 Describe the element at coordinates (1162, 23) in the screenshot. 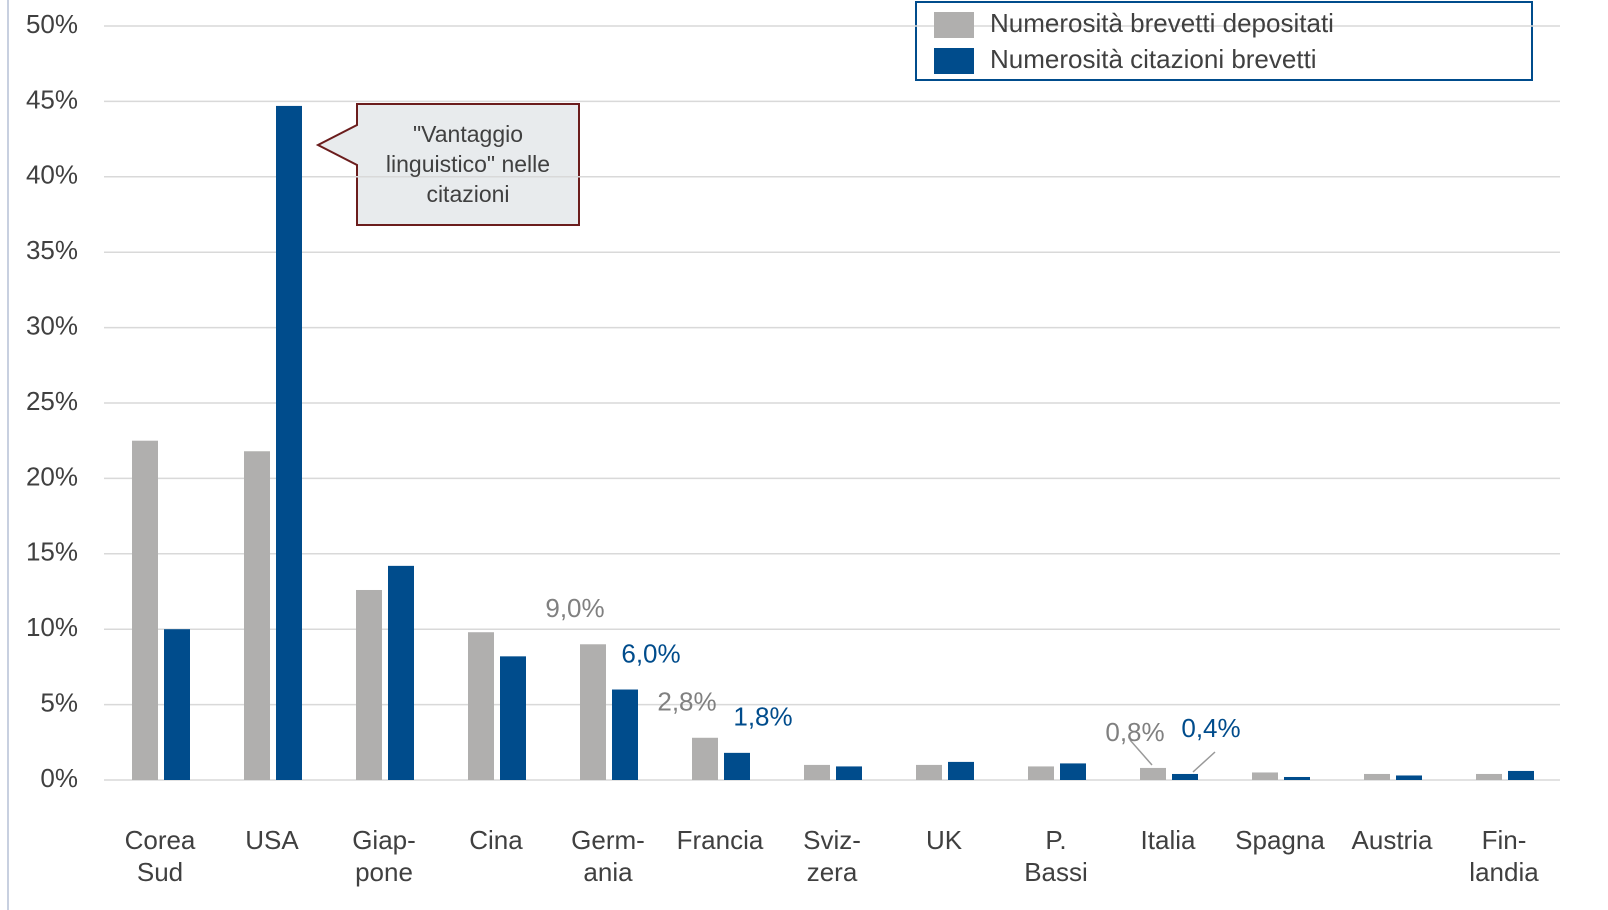

I see `legend-label: Numerosità brevetti depositati` at that location.